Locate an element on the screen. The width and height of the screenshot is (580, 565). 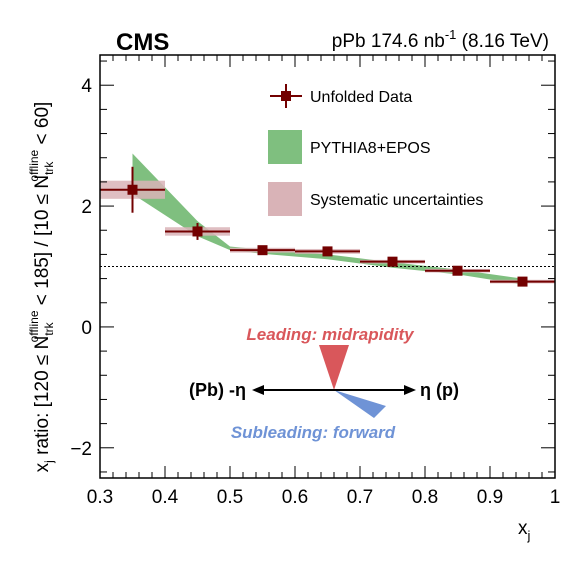
y-title-sub2: trk is located at coordinates (49, 168).